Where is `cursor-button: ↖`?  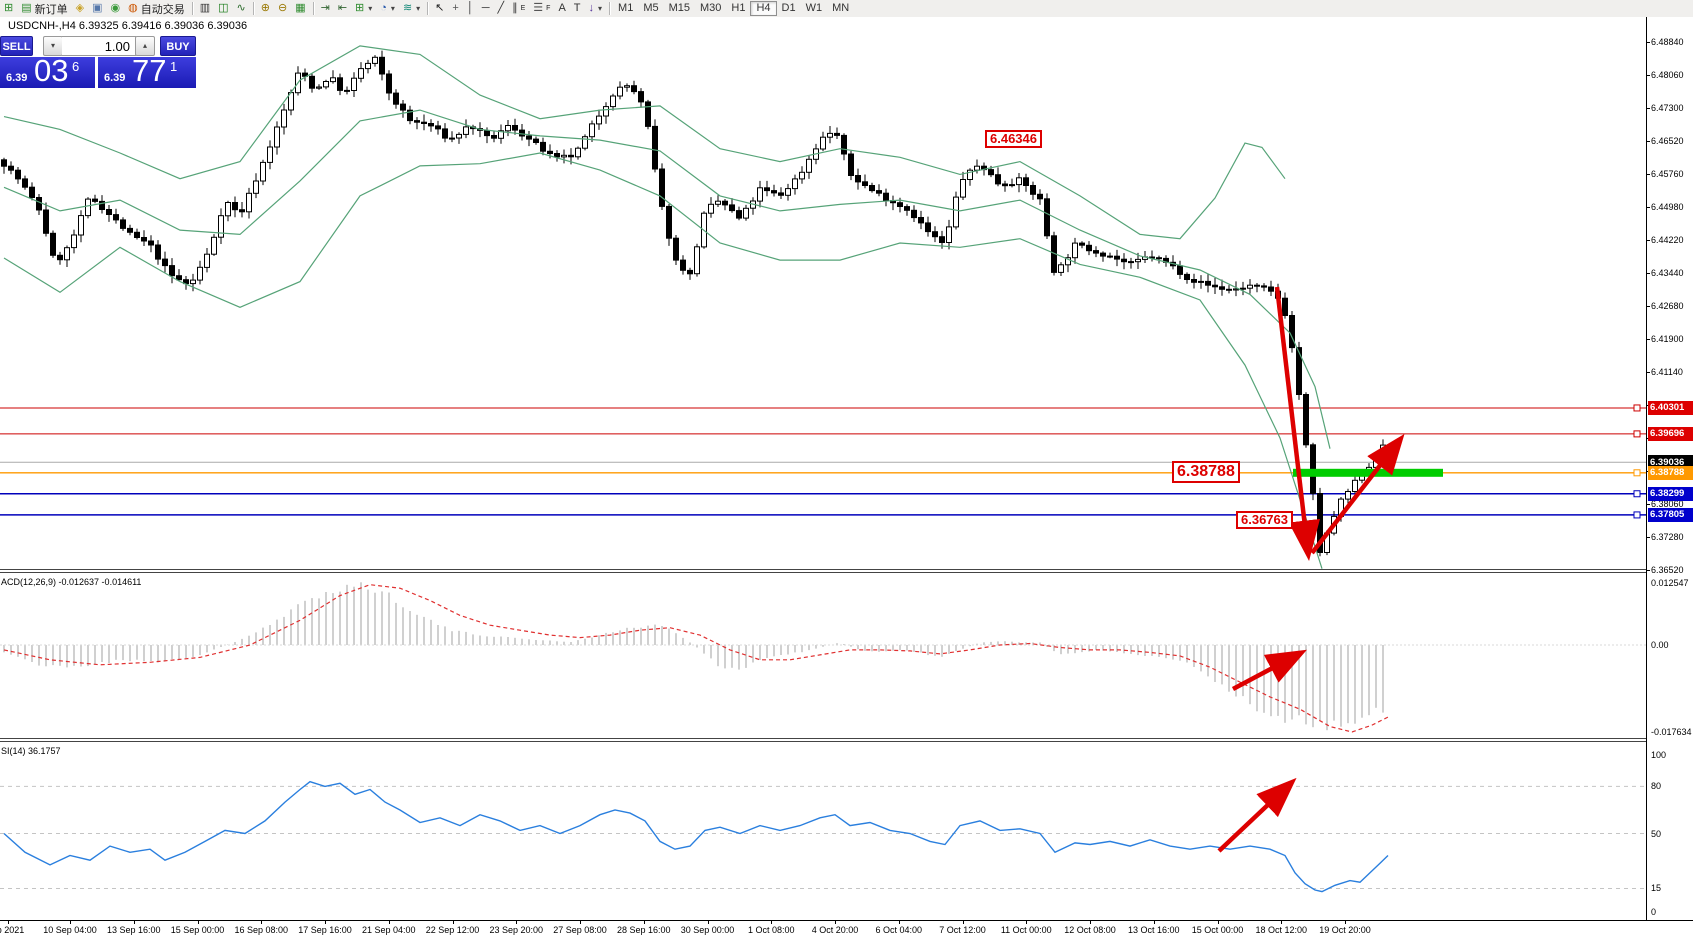 cursor-button: ↖ is located at coordinates (439, 8).